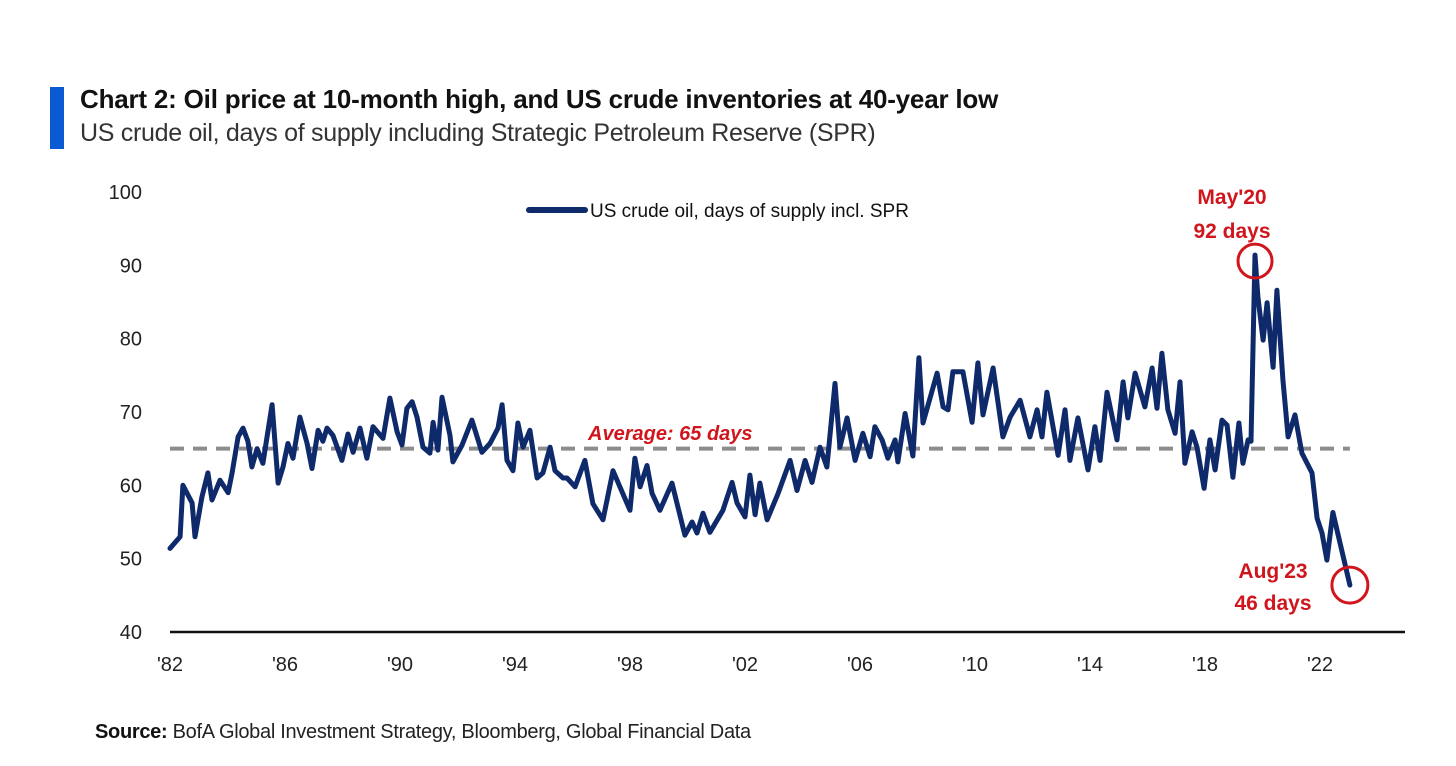 This screenshot has height=766, width=1456. What do you see at coordinates (1231, 197) in the screenshot?
I see `peak-annotation-date: May'20` at bounding box center [1231, 197].